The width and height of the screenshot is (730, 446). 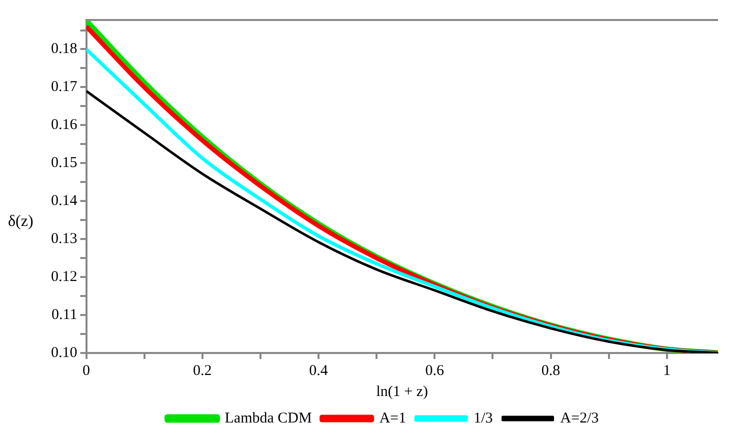 I want to click on x-tick-label: 0.2, so click(x=202, y=370).